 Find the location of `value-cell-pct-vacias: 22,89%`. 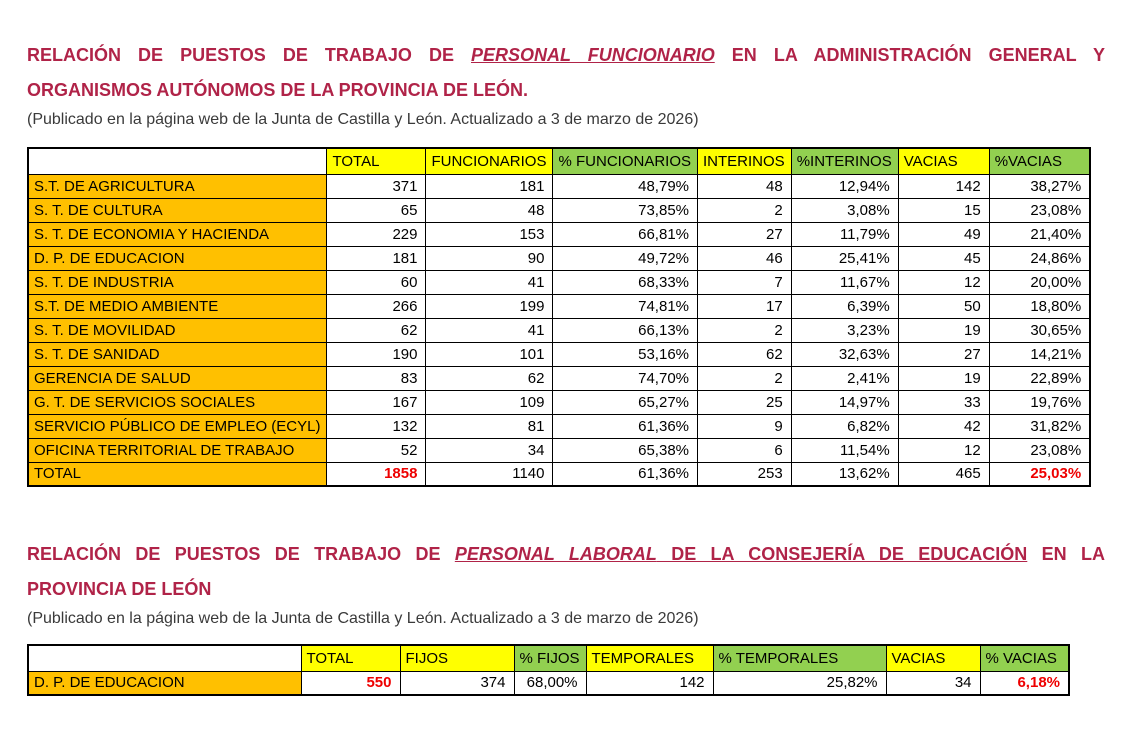

value-cell-pct-vacias: 22,89% is located at coordinates (1039, 378).